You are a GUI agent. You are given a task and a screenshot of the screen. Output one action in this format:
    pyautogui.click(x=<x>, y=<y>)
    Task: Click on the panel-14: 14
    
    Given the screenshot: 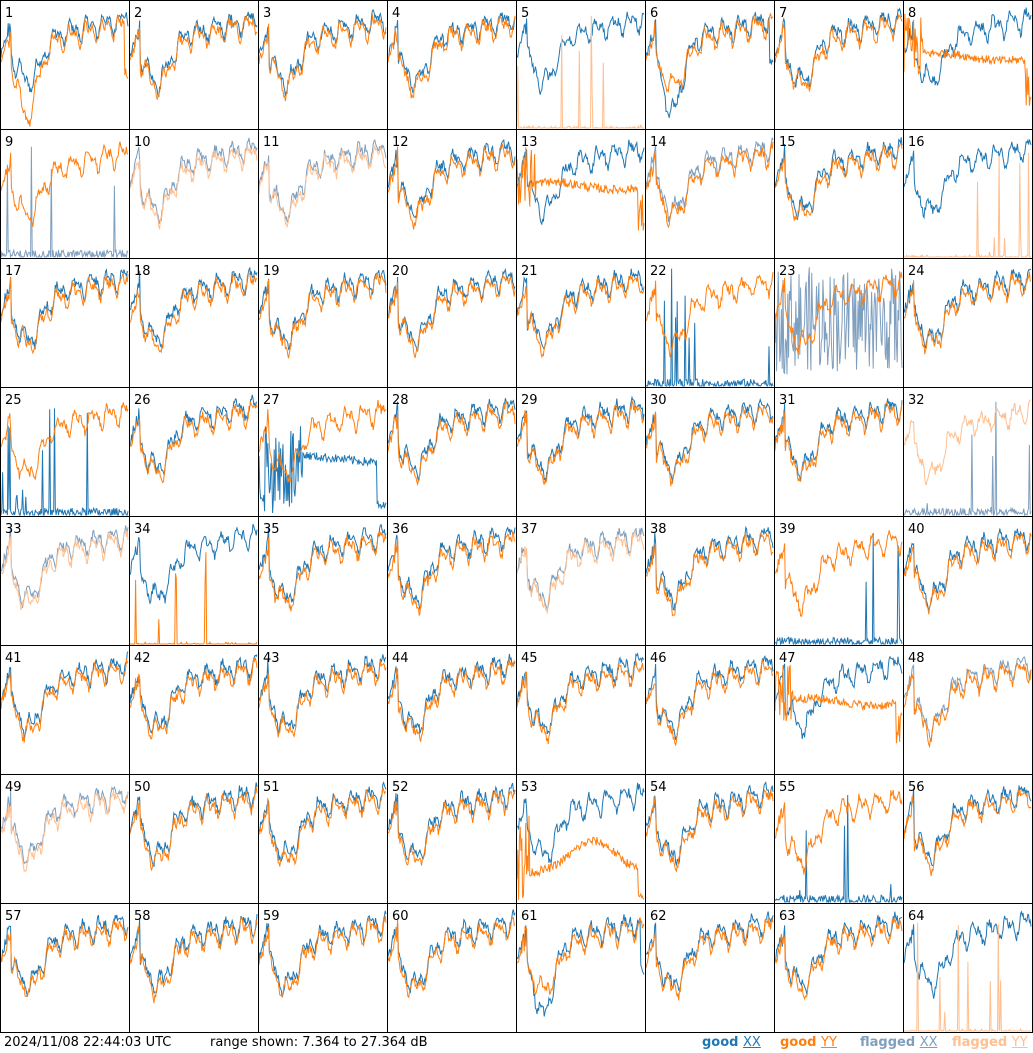 What is the action you would take?
    pyautogui.click(x=710, y=194)
    